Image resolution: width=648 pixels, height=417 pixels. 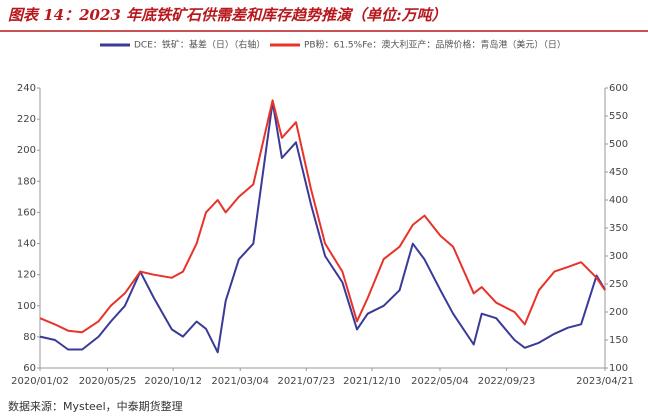 What do you see at coordinates (618, 116) in the screenshot?
I see `y2-tick-label: 550` at bounding box center [618, 116].